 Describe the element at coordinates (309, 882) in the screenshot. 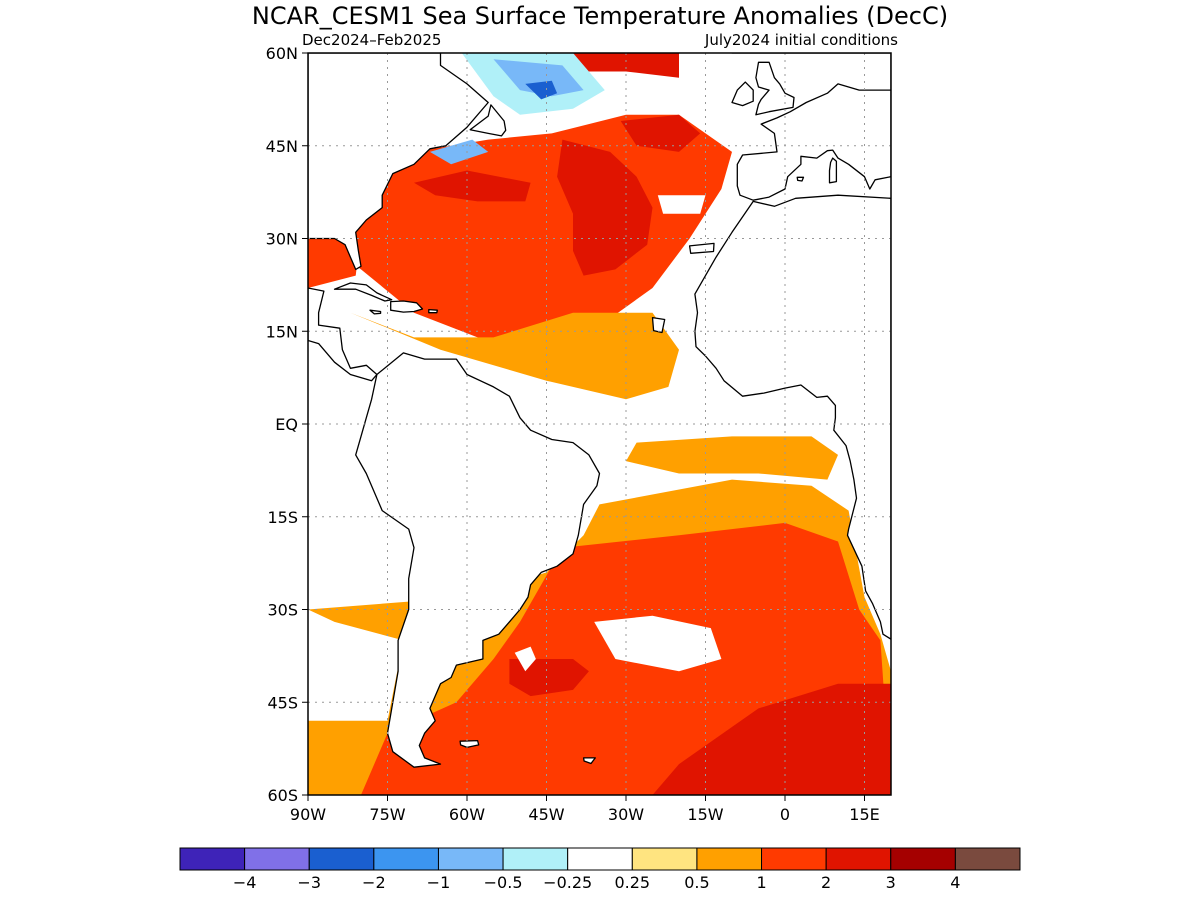

I see `colorbar-label: −3` at that location.